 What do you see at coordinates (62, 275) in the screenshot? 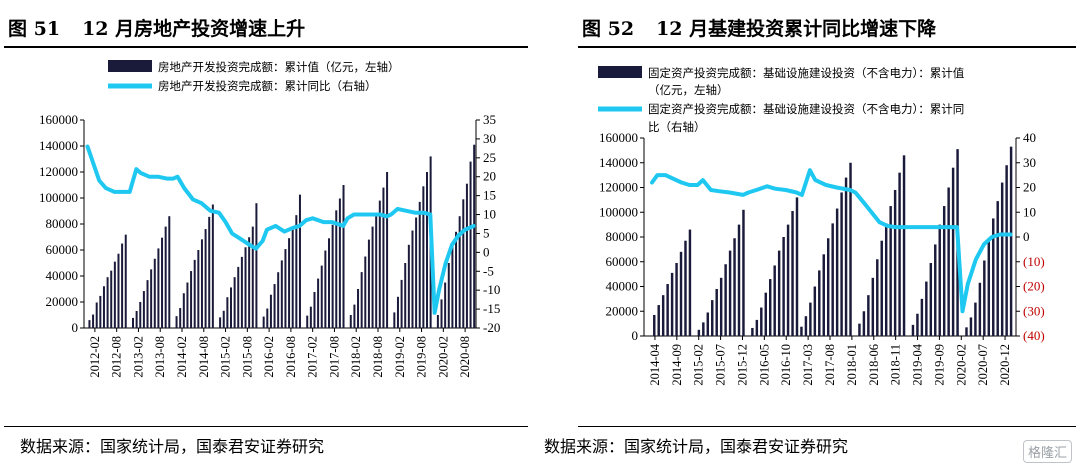
I see `left-tick-label: 40000` at bounding box center [62, 275].